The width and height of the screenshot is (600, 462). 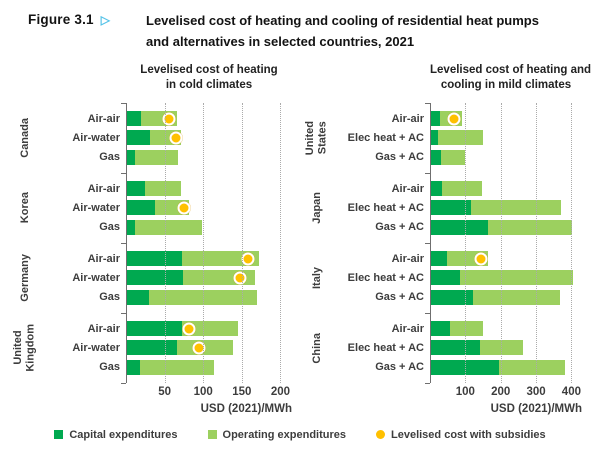 I want to click on bar-row-label: Air-water, so click(x=96, y=137).